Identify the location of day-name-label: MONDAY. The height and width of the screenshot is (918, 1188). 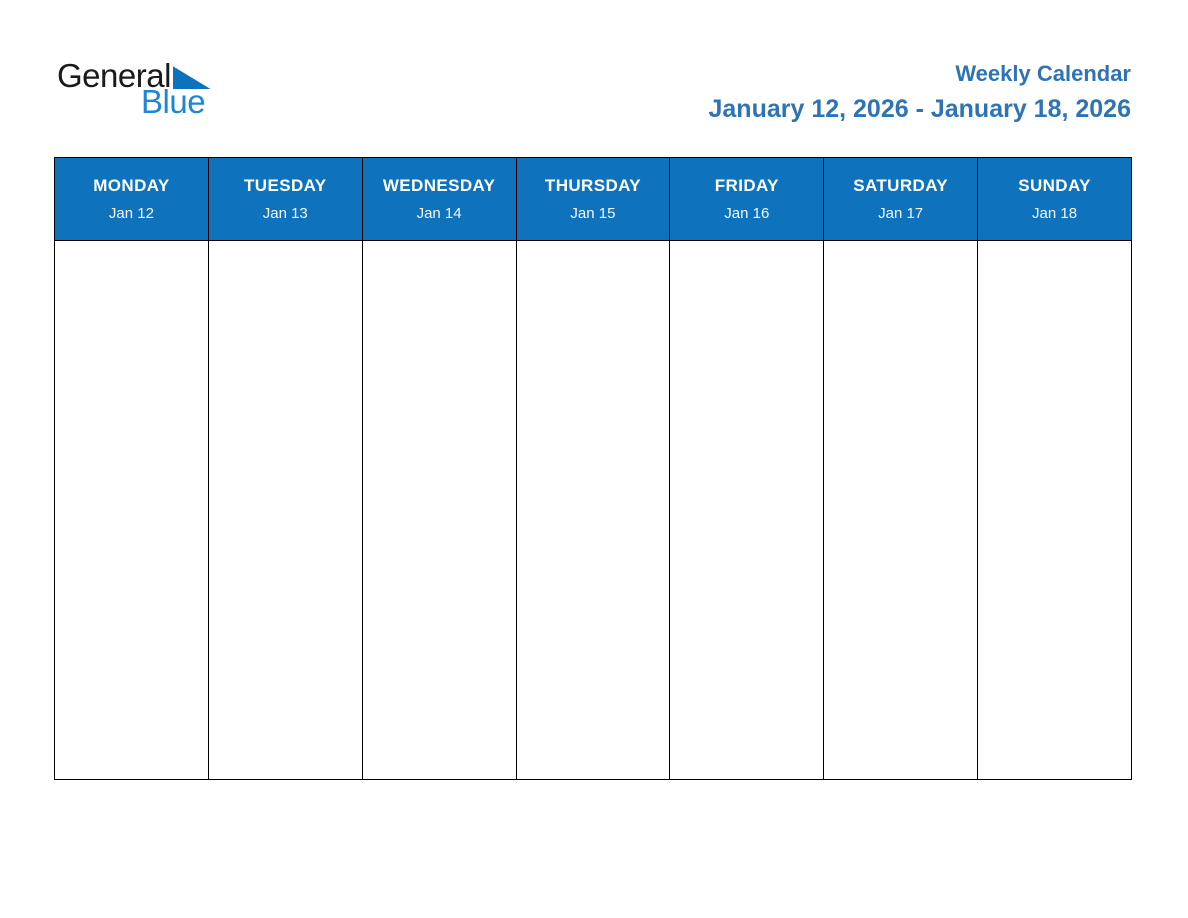
(131, 185).